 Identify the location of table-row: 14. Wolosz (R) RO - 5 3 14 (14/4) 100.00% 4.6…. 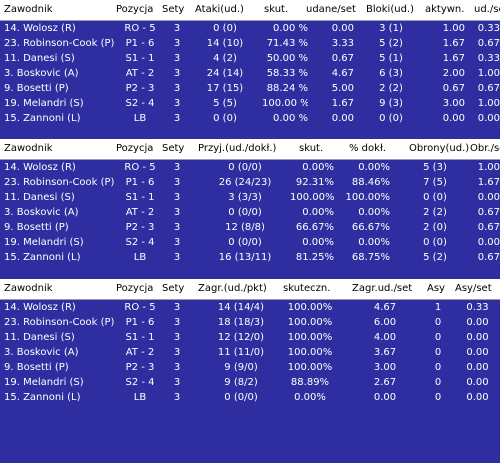
(250, 307).